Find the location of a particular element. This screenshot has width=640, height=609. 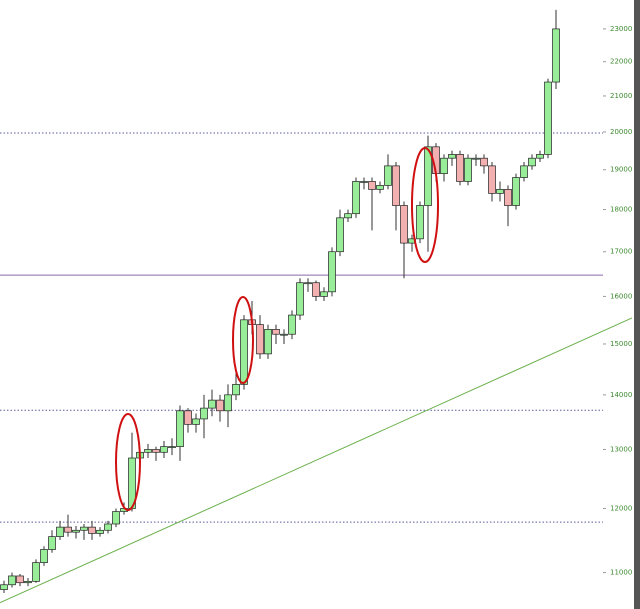

y-tick-label: 16000 is located at coordinates (621, 296).